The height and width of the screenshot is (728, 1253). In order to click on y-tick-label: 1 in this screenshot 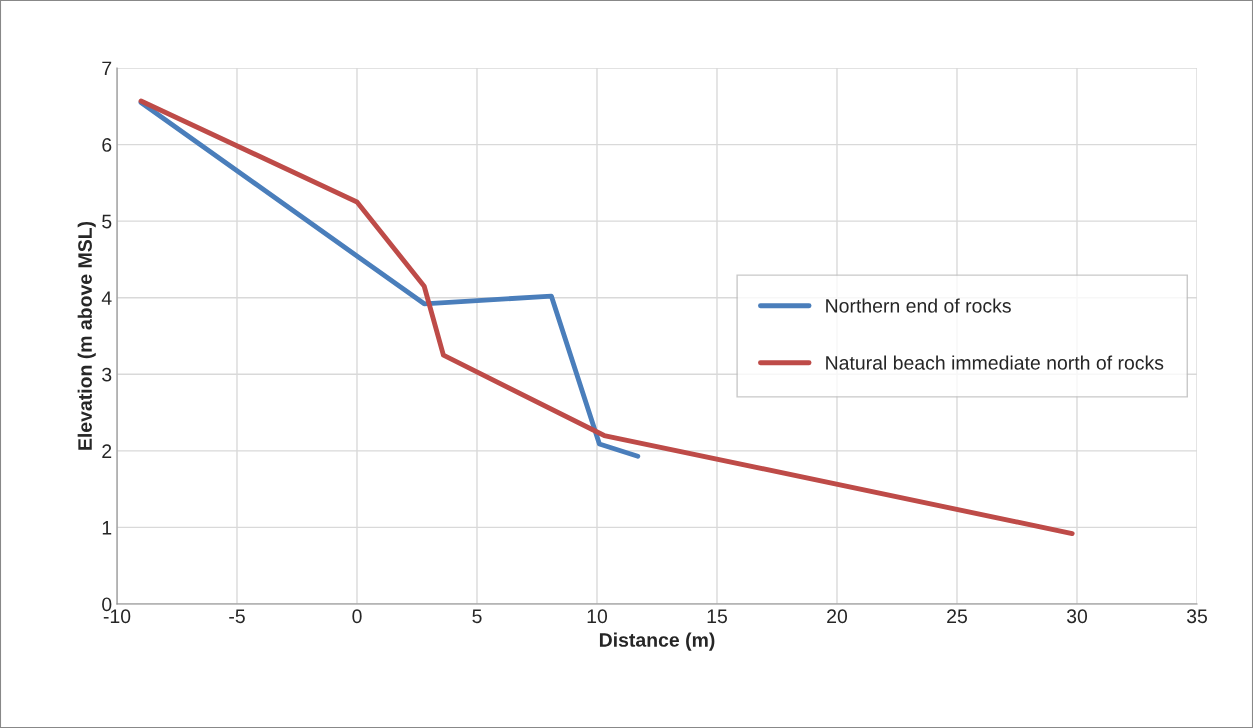, I will do `click(107, 528)`.